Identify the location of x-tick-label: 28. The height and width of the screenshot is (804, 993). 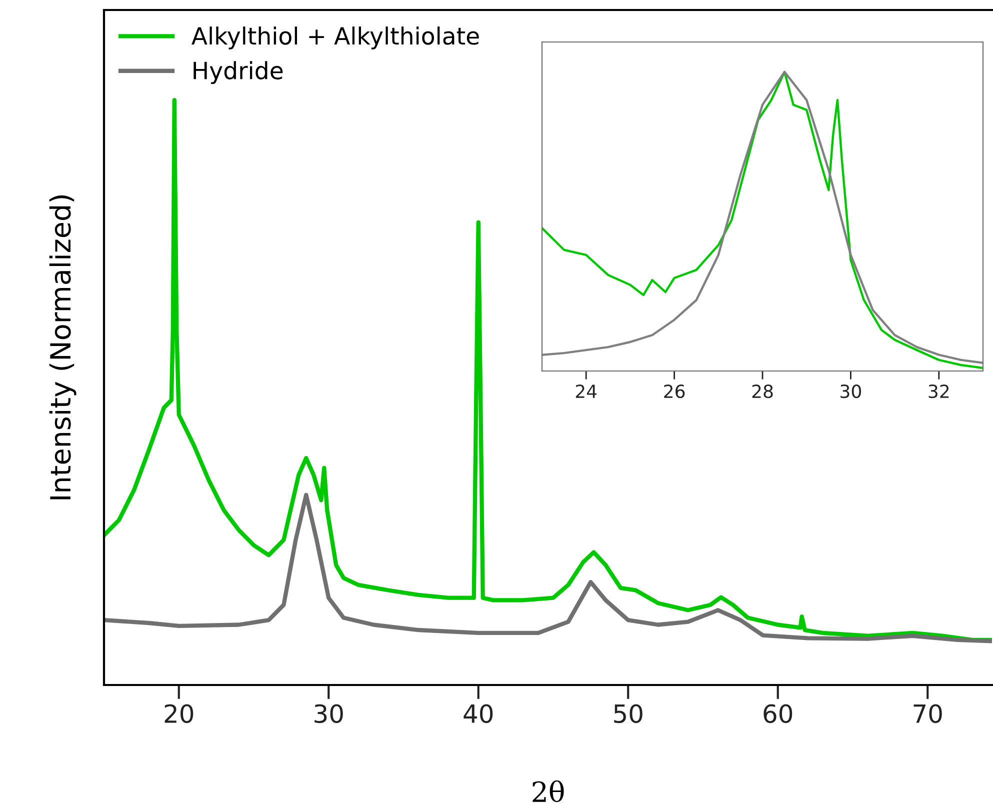
(762, 391).